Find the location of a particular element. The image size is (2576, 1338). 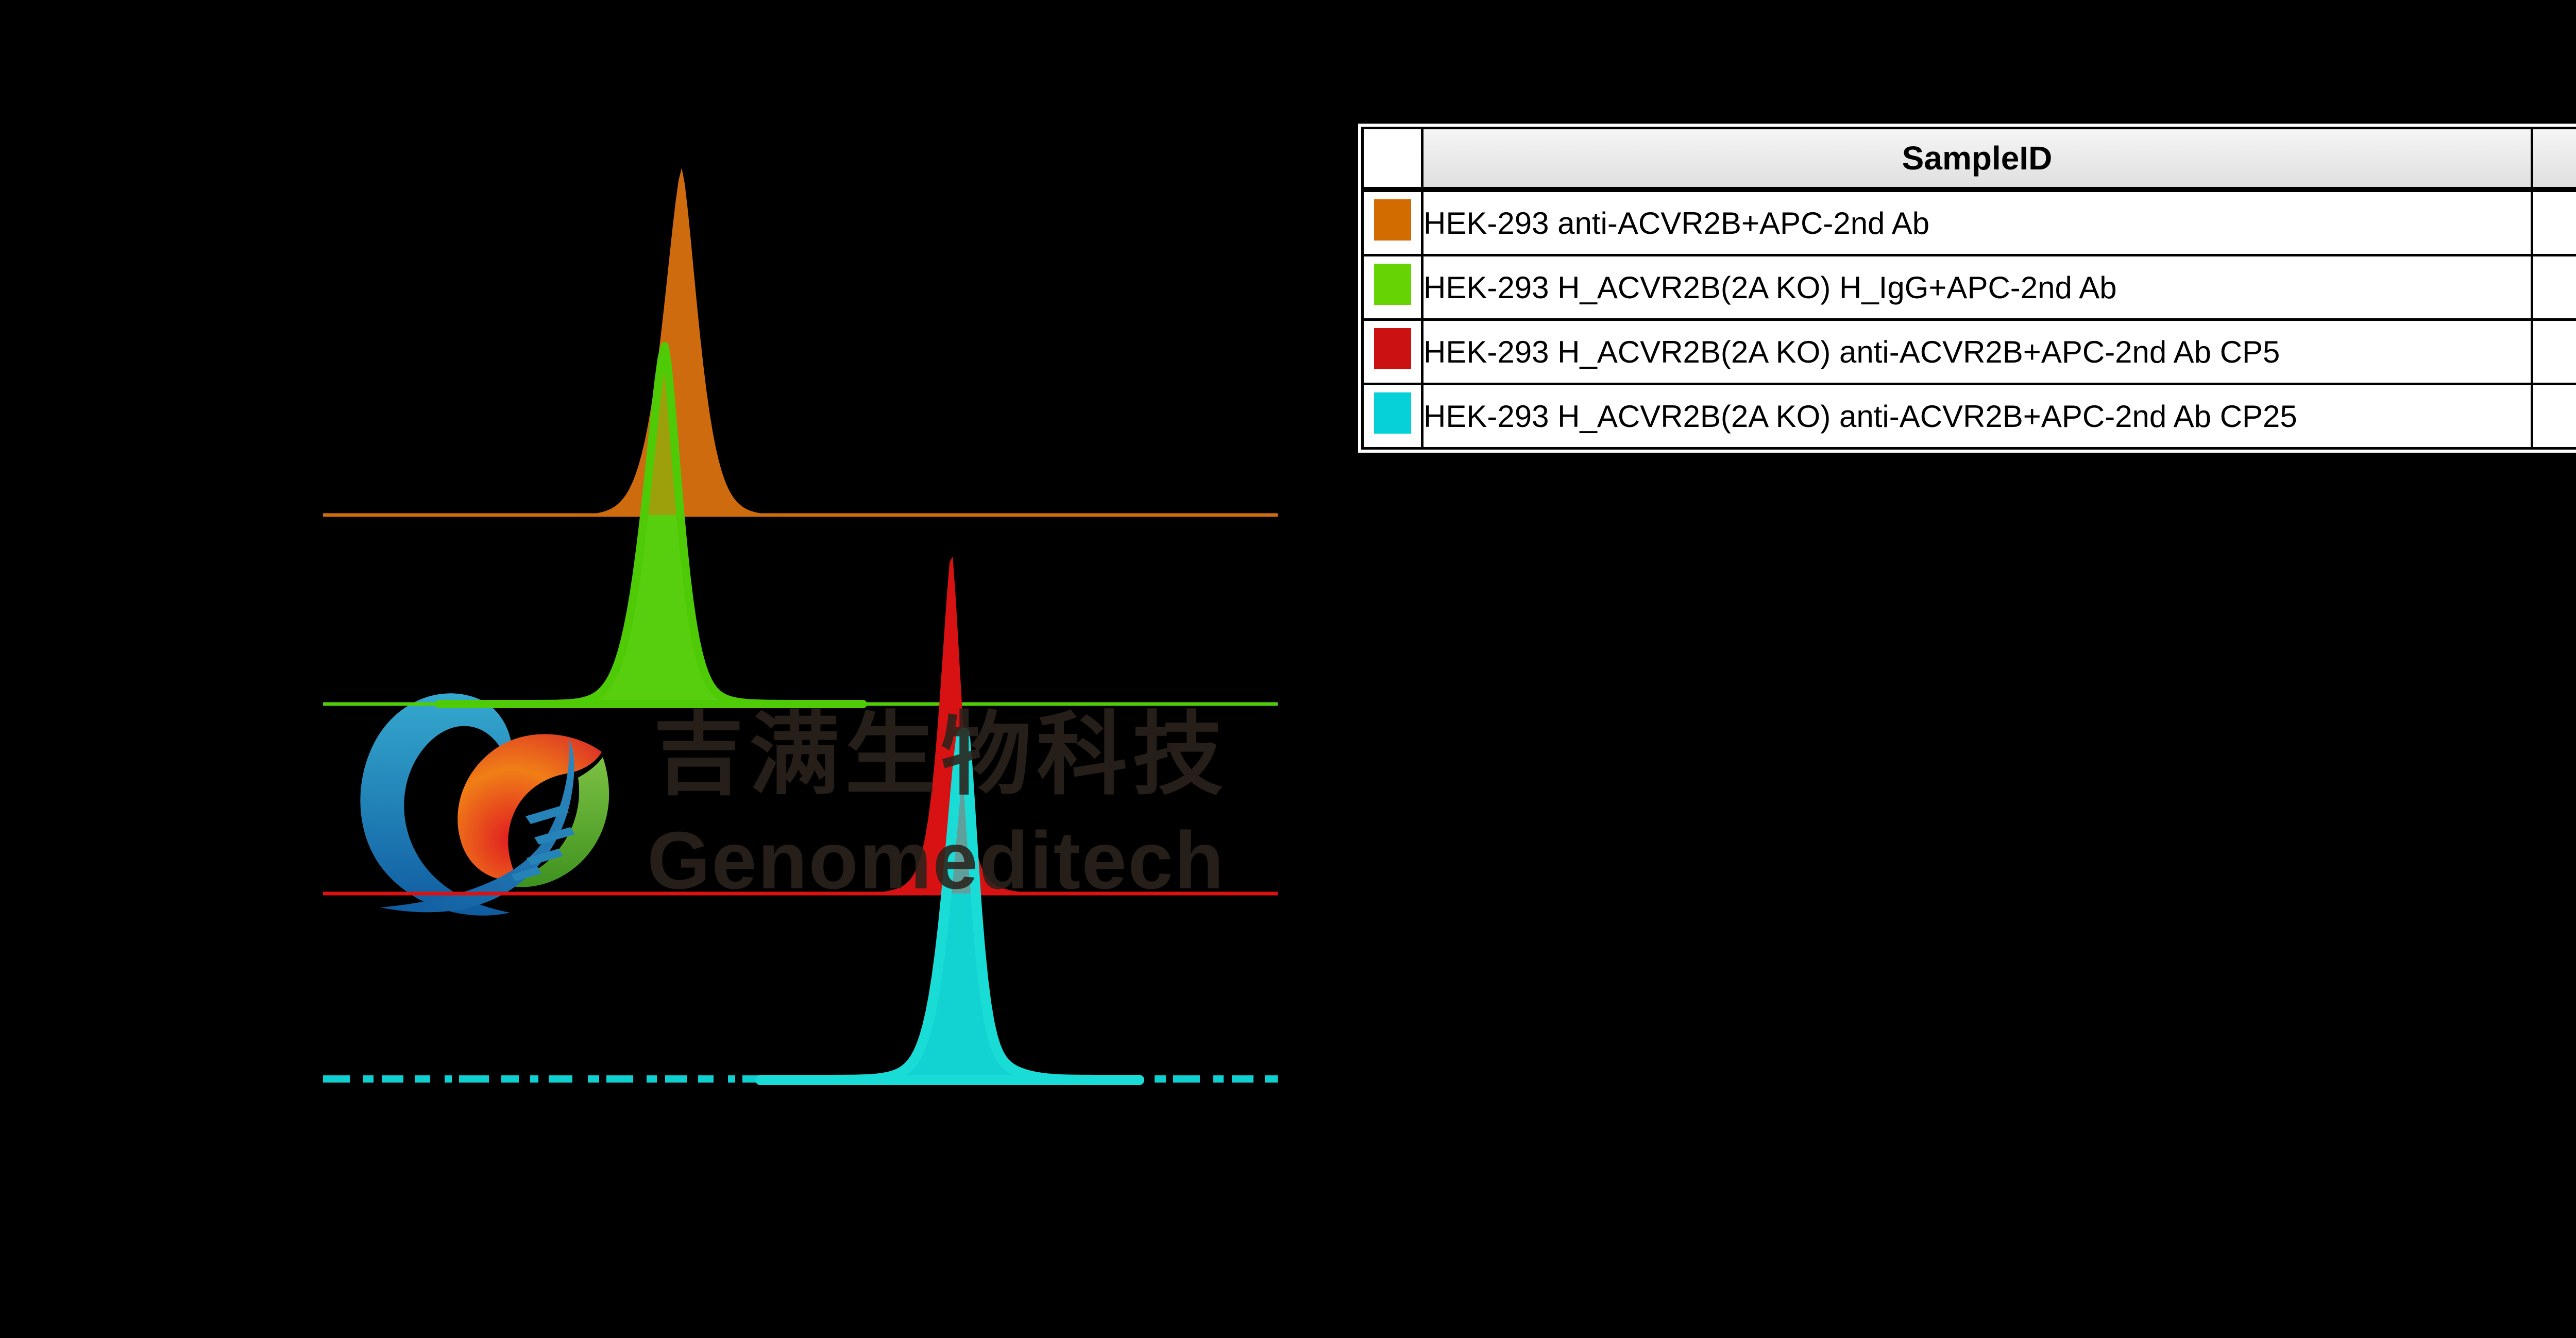

genomeditech-logo is located at coordinates (484, 803).